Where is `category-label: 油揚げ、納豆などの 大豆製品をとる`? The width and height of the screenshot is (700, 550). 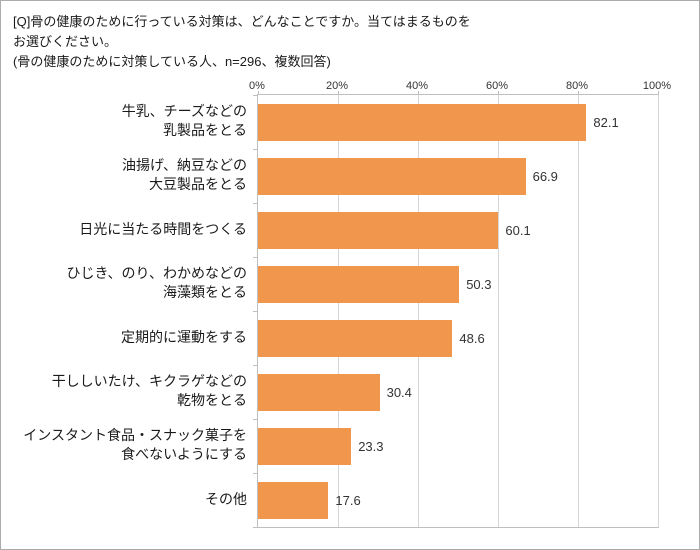 category-label: 油揚げ、納豆などの 大豆製品をとる is located at coordinates (184, 174).